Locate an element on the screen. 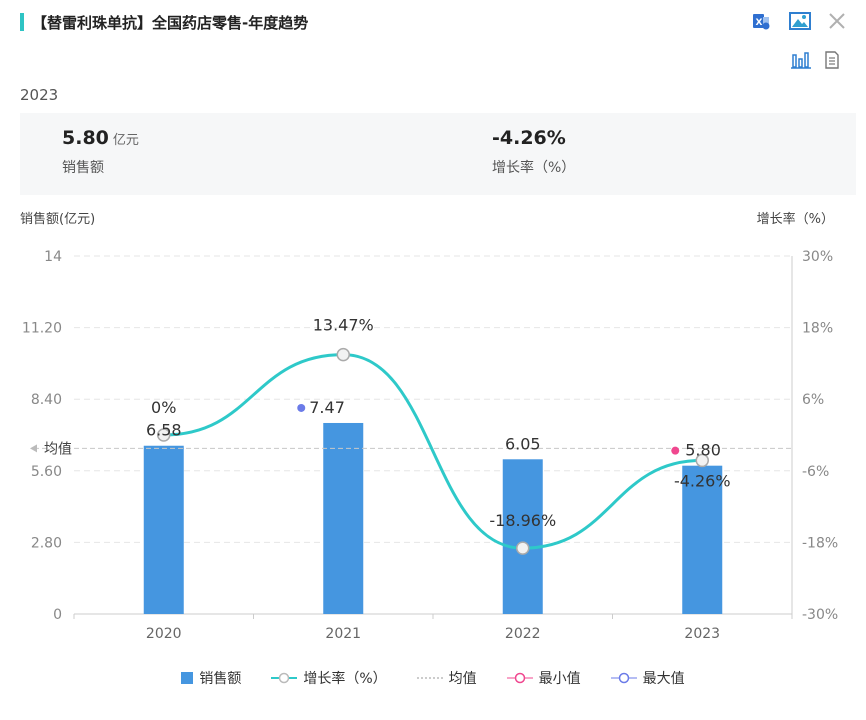 The width and height of the screenshot is (866, 720). bar-2020 is located at coordinates (163, 529).